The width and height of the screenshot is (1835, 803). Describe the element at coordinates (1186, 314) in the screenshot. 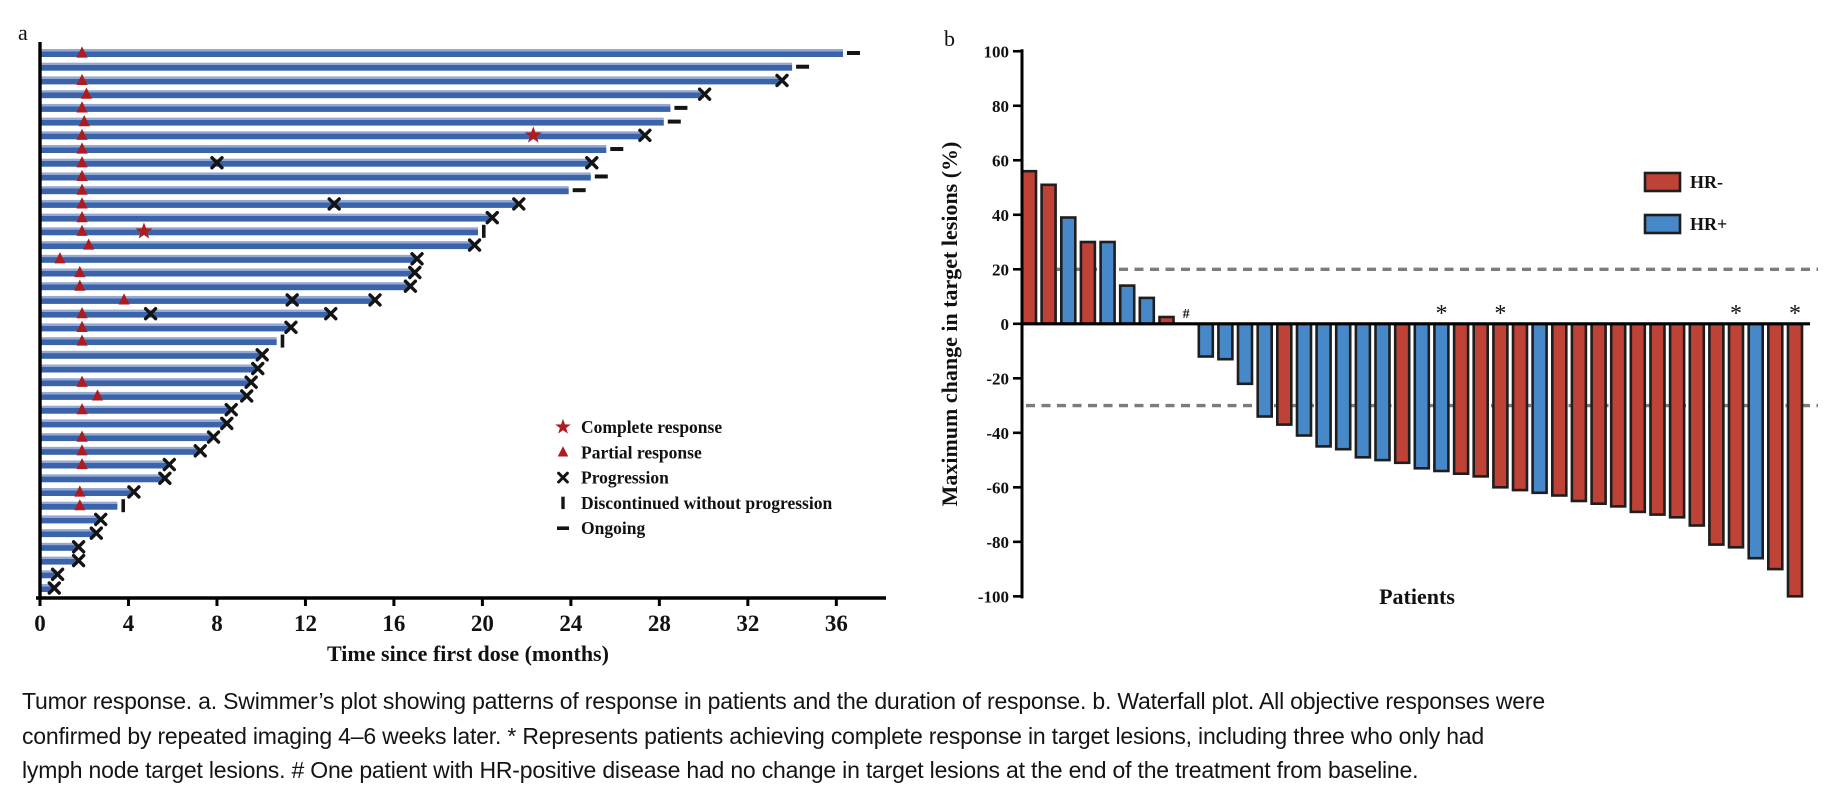

I see `no-change-hash-marker: #` at that location.